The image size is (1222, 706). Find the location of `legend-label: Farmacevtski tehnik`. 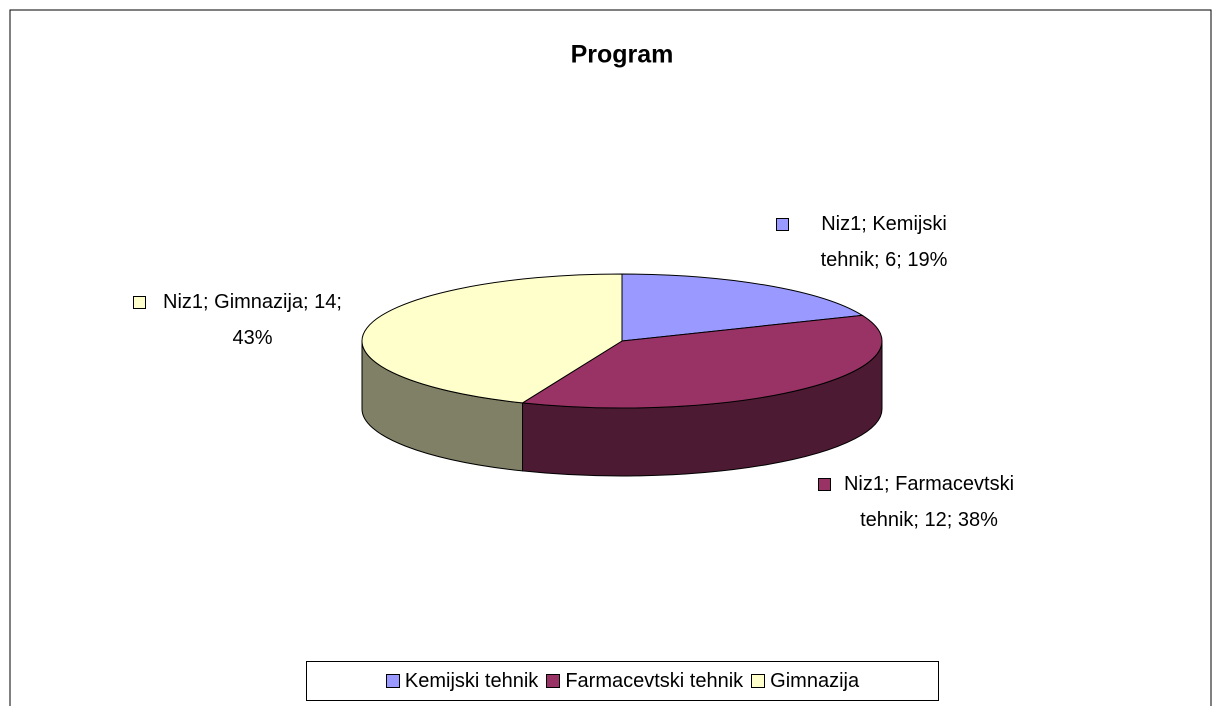

legend-label: Farmacevtski tehnik is located at coordinates (654, 680).